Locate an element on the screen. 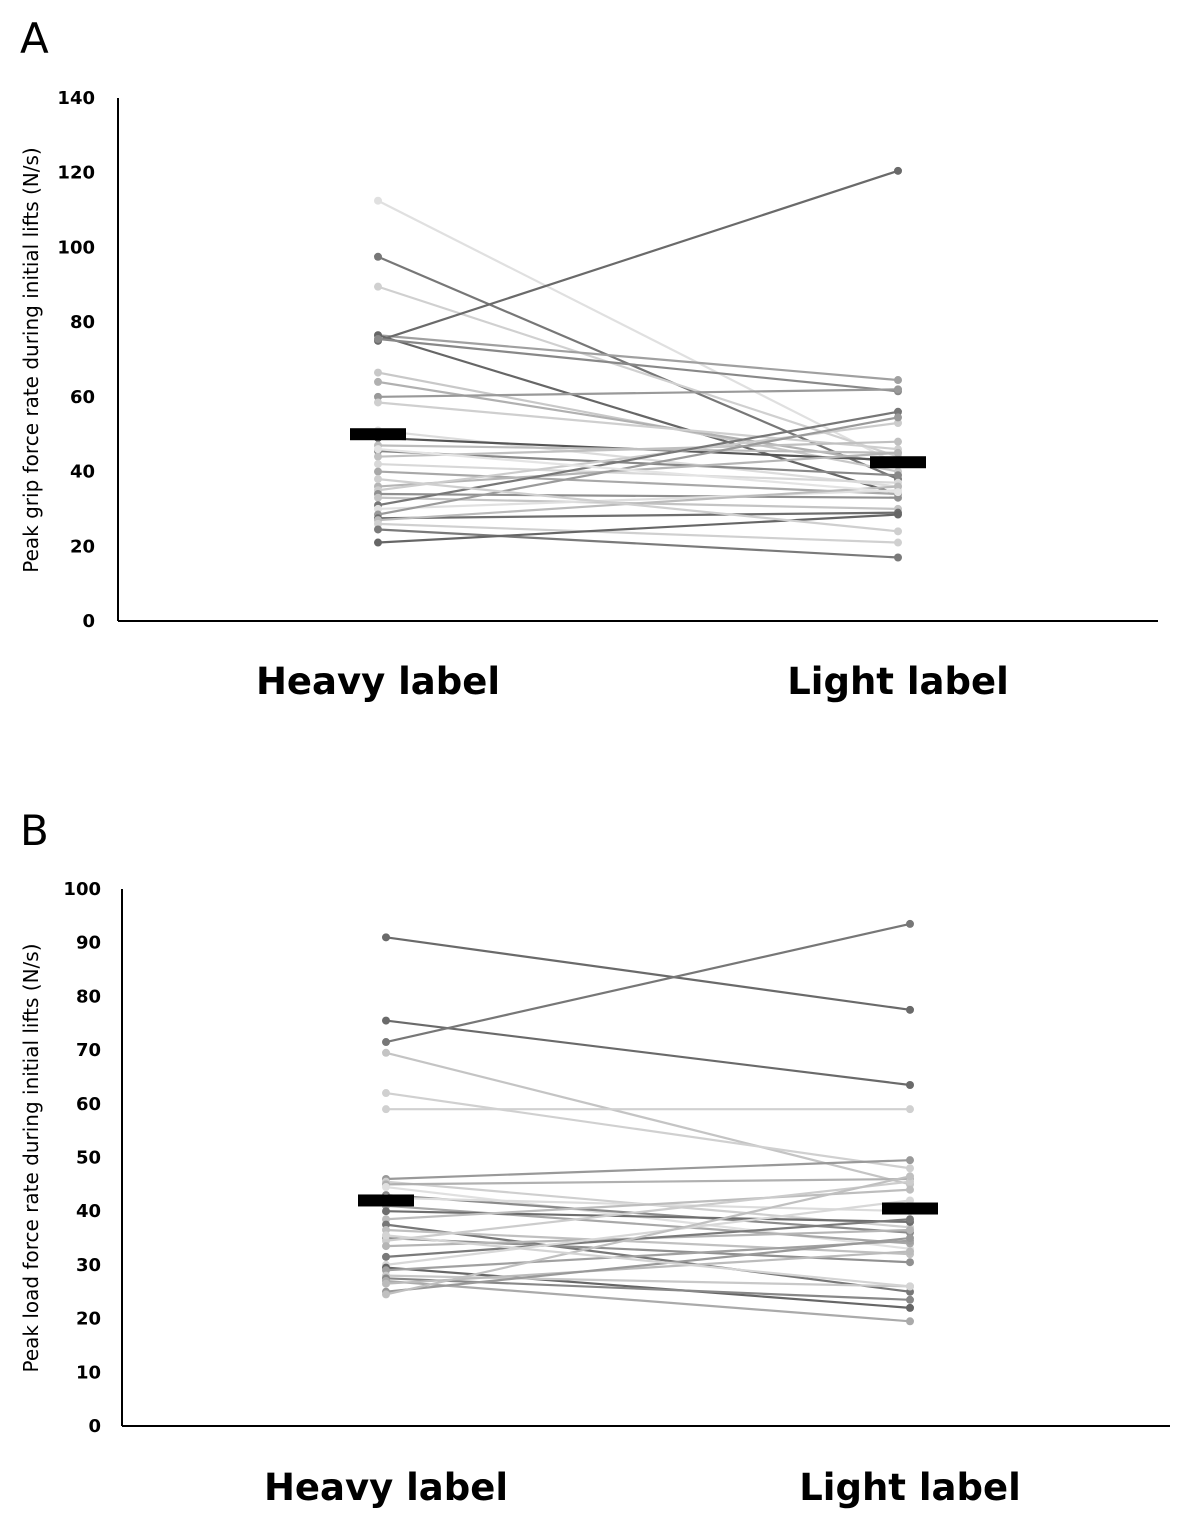 Image resolution: width=1200 pixels, height=1530 pixels. y-tick-label-a: 60 is located at coordinates (82, 397).